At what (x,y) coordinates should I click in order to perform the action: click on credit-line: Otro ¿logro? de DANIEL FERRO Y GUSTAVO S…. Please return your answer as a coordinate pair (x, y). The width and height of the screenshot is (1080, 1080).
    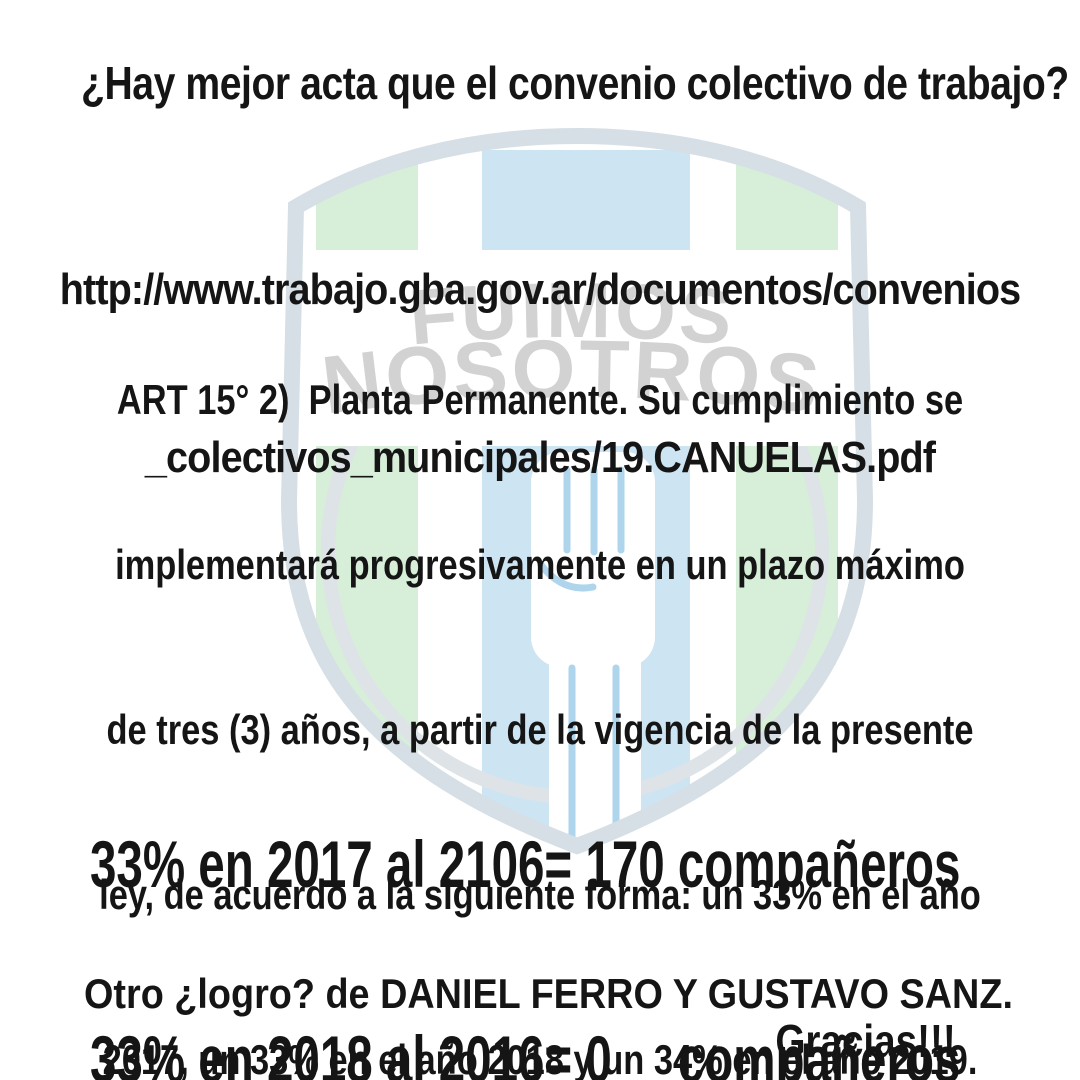
    Looking at the image, I should click on (548, 993).